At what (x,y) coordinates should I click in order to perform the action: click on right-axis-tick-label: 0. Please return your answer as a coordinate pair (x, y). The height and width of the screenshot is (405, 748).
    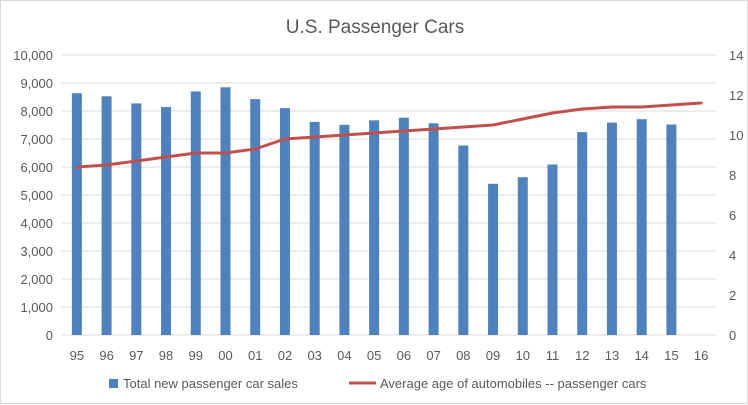
    Looking at the image, I should click on (732, 335).